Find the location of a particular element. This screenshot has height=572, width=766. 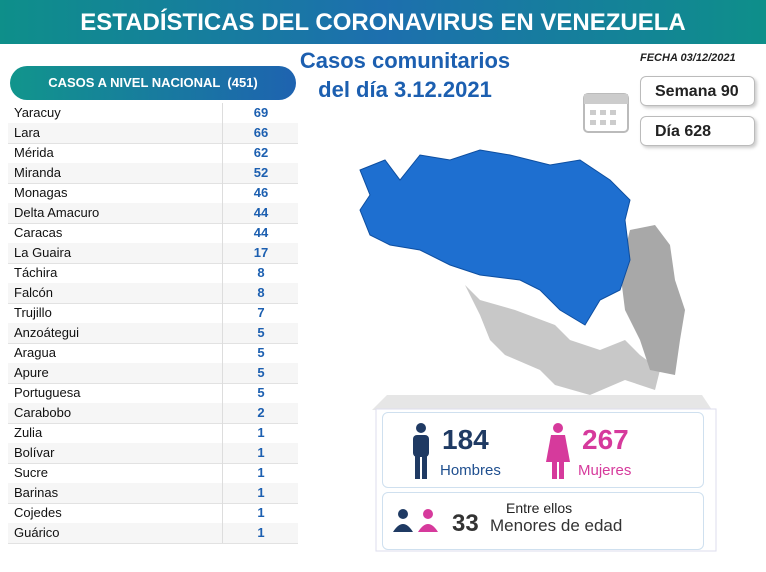

table-row: Monagas 46 is located at coordinates (153, 193).